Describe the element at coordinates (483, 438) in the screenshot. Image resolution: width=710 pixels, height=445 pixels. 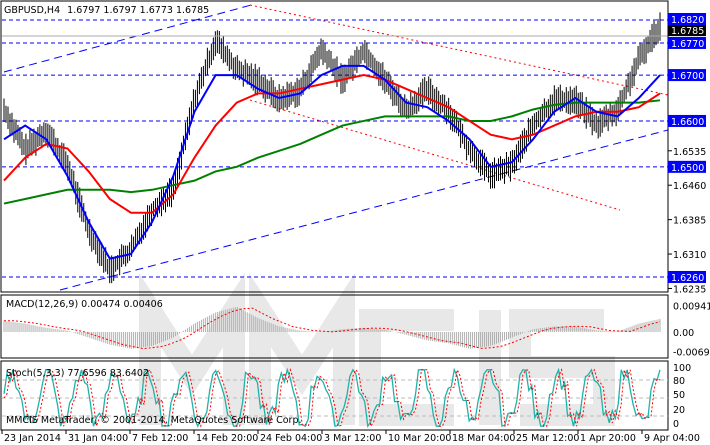
I see `x-tick-label: 18 Mar 04:00` at that location.